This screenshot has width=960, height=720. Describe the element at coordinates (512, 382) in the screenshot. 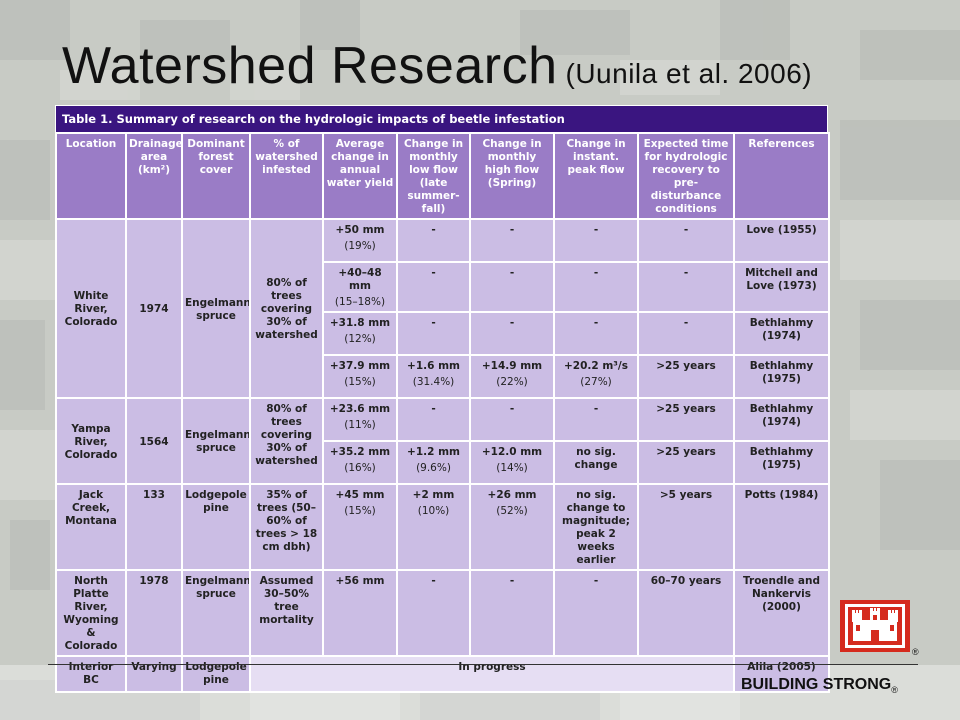

I see `high-flow-pct: (22%)` at that location.